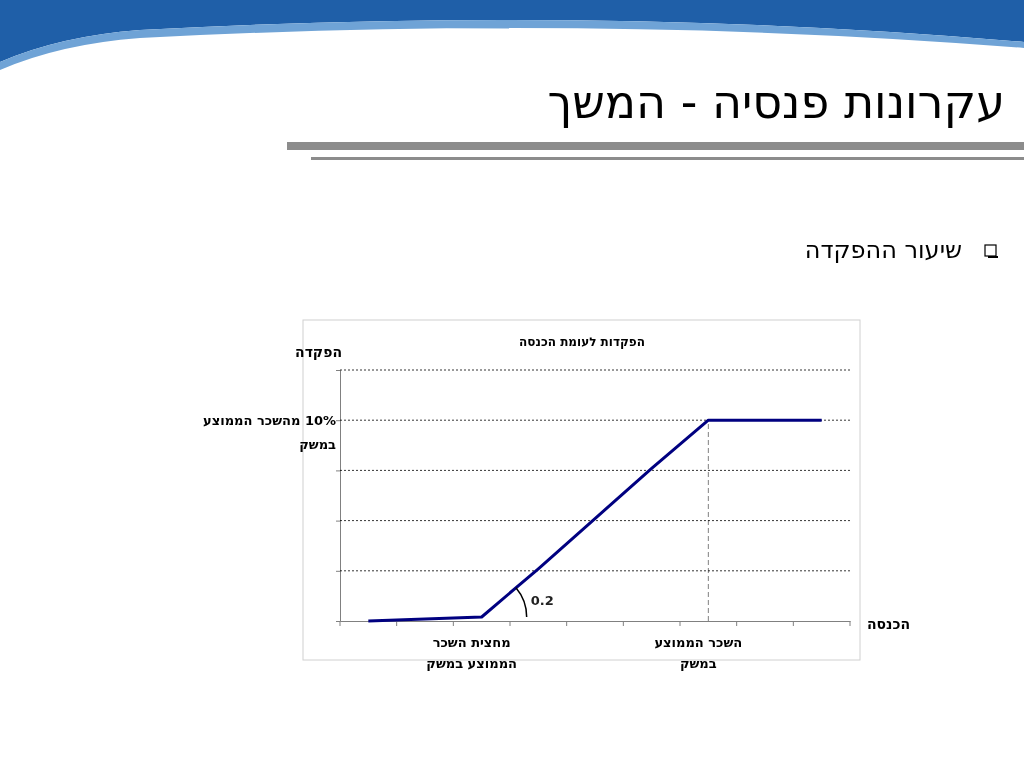 The height and width of the screenshot is (768, 1024). Describe the element at coordinates (270, 433) in the screenshot. I see `ref-line-label: 10% מהשכר הממוצע במשק` at that location.